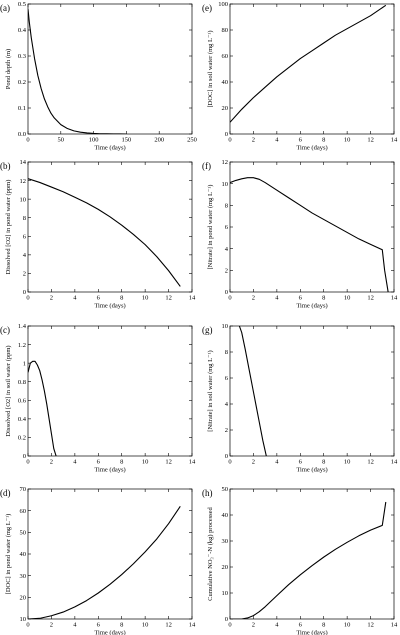 Image resolution: width=400 pixels, height=635 pixels. What do you see at coordinates (8, 227) in the screenshot?
I see `y-axis-label: Dissolved [O2] in pond water (ppm)` at bounding box center [8, 227].